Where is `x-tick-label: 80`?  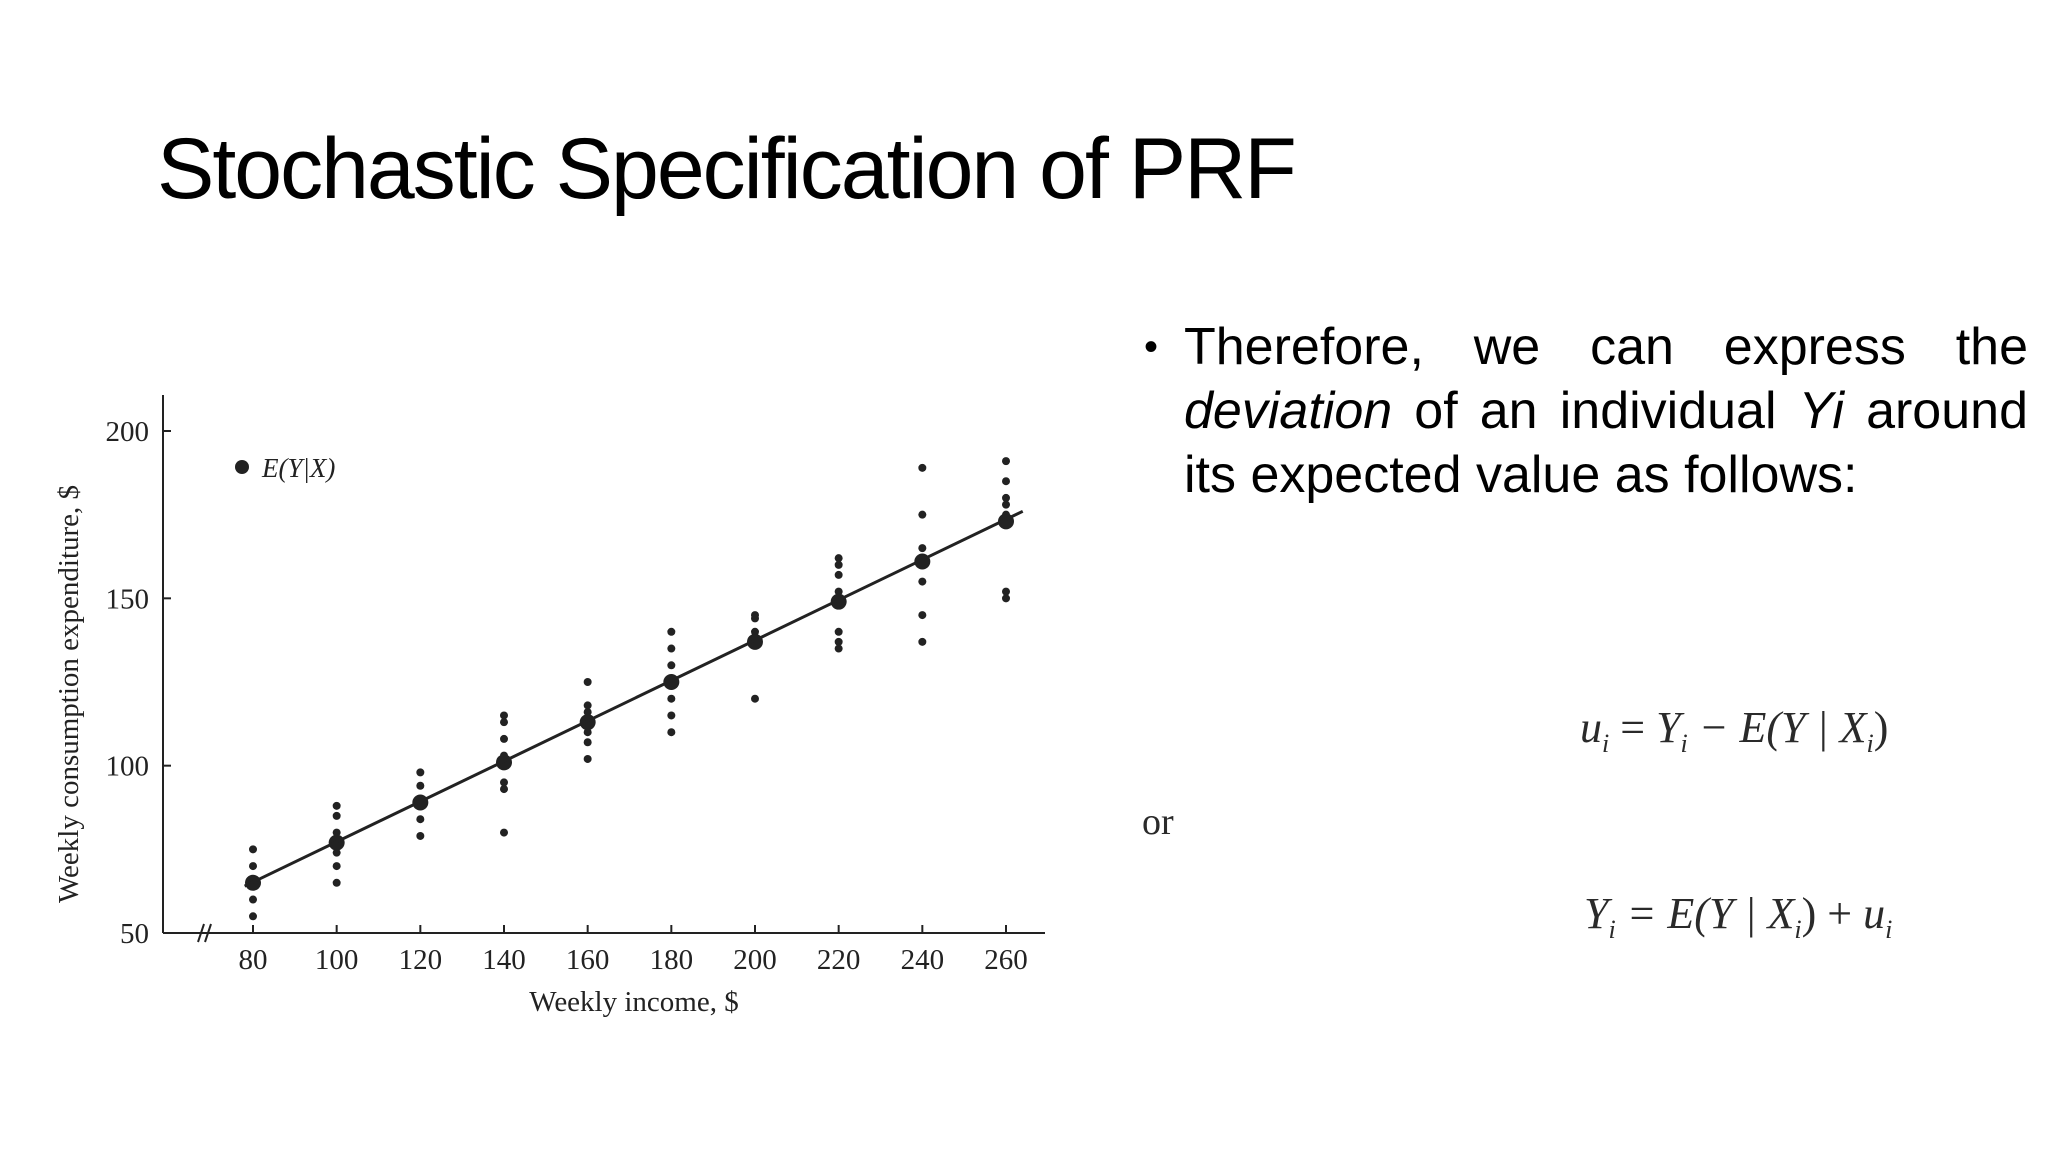
x-tick-label: 80 is located at coordinates (253, 960).